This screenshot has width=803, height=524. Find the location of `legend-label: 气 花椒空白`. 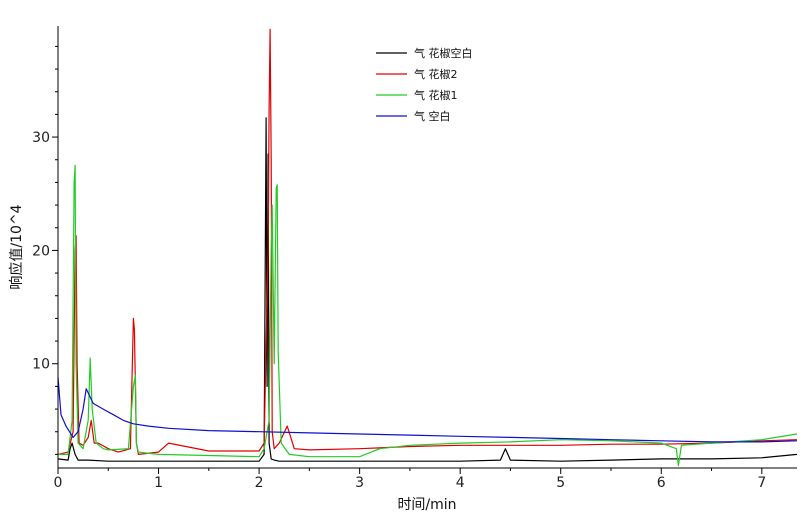

legend-label: 气 花椒空白 is located at coordinates (443, 53).